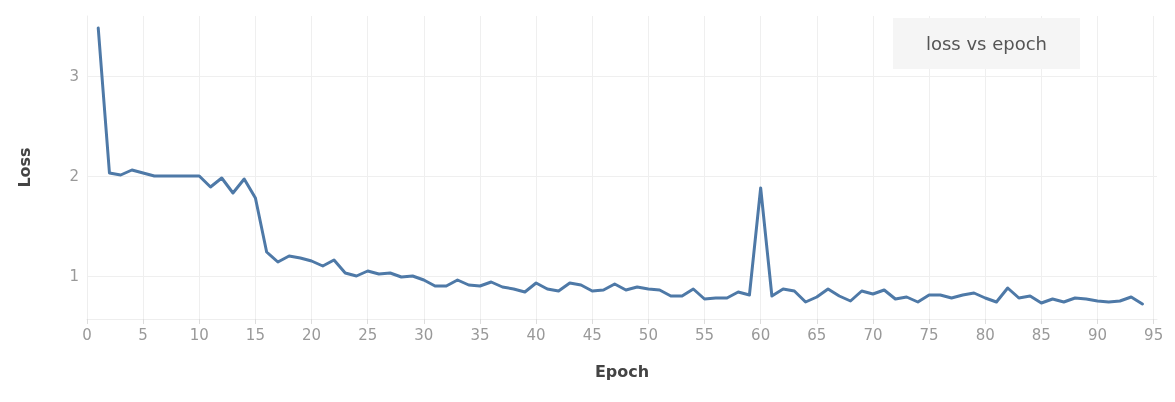 The height and width of the screenshot is (402, 1175). I want to click on x-tick-label: 90, so click(1097, 334).